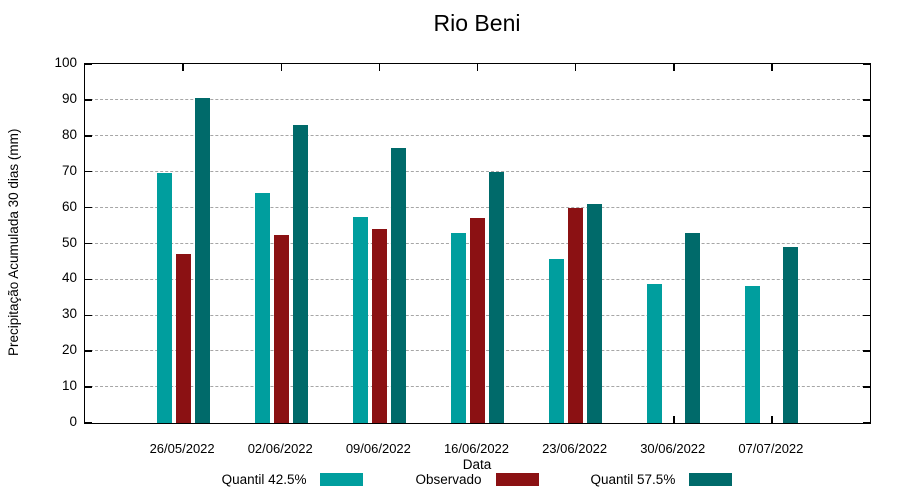  Describe the element at coordinates (69, 242) in the screenshot. I see `y-tick-label: 50` at that location.